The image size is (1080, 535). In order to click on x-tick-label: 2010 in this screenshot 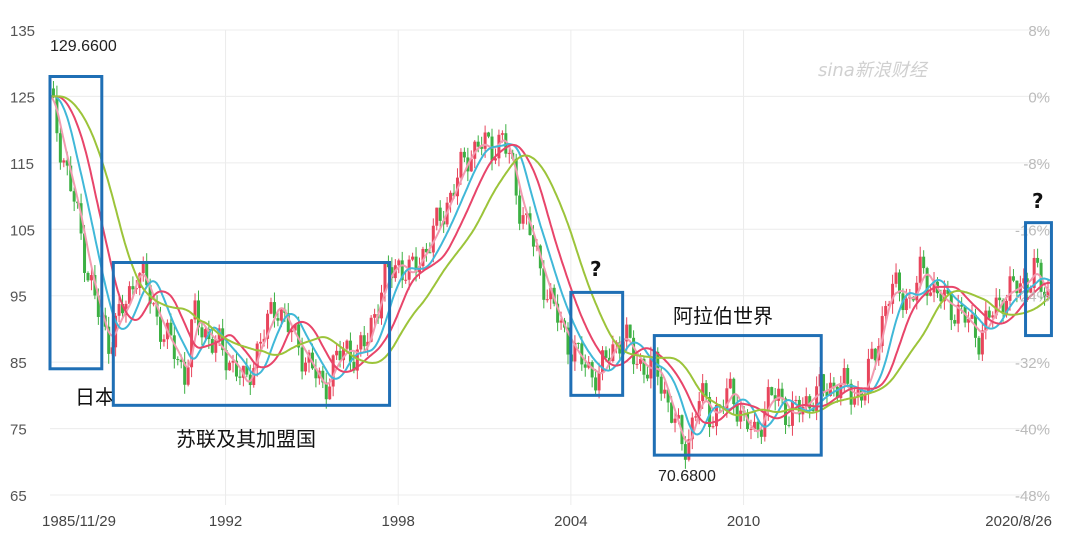, I will do `click(743, 521)`.